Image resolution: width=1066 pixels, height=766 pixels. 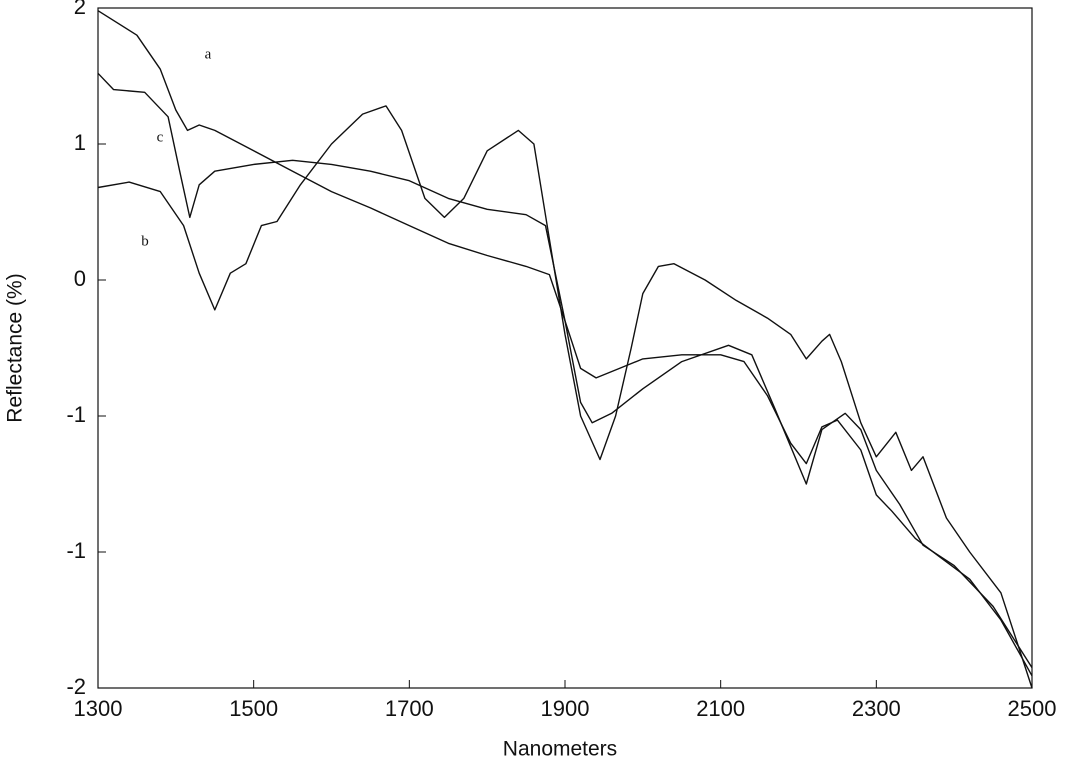 I want to click on y-tick-label: 2, so click(x=80, y=9).